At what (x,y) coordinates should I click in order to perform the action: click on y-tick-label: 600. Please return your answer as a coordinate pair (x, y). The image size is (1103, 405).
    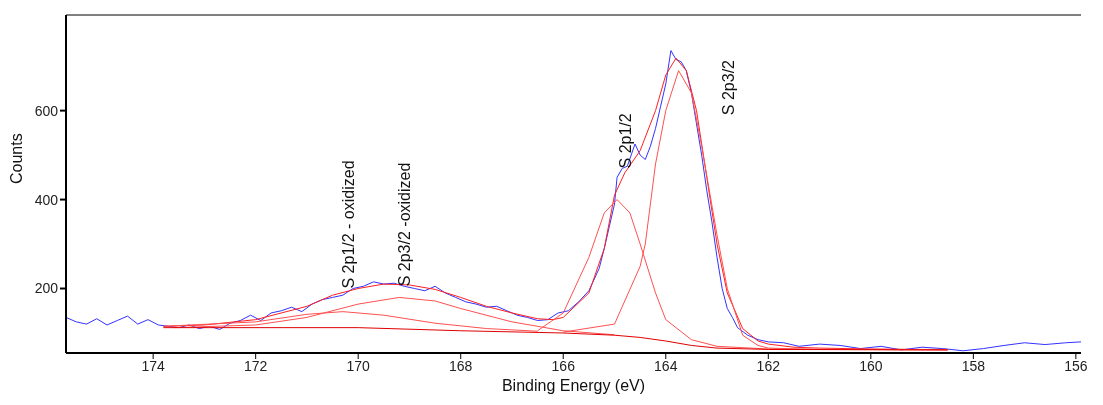
    Looking at the image, I should click on (46, 110).